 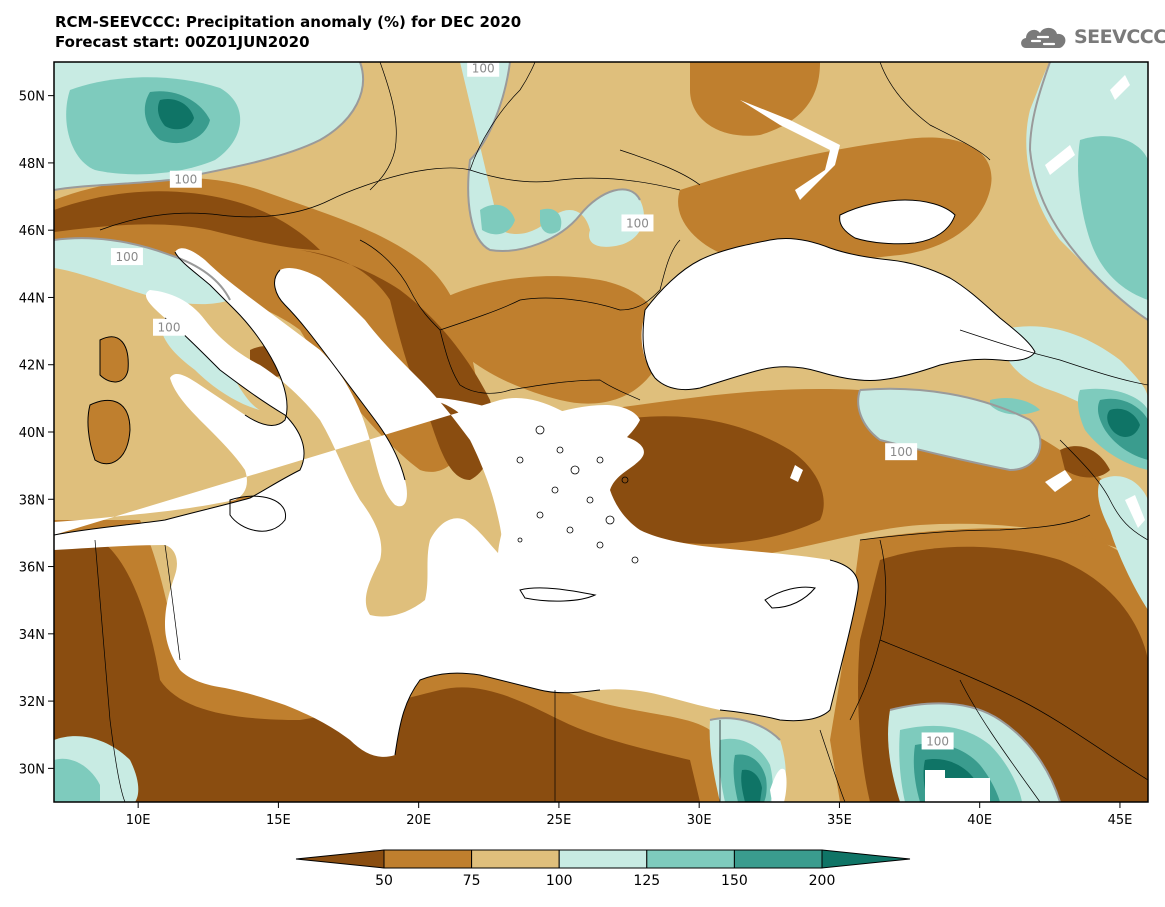 I want to click on seevccc-logo: SEEVCCC, so click(x=1091, y=37).